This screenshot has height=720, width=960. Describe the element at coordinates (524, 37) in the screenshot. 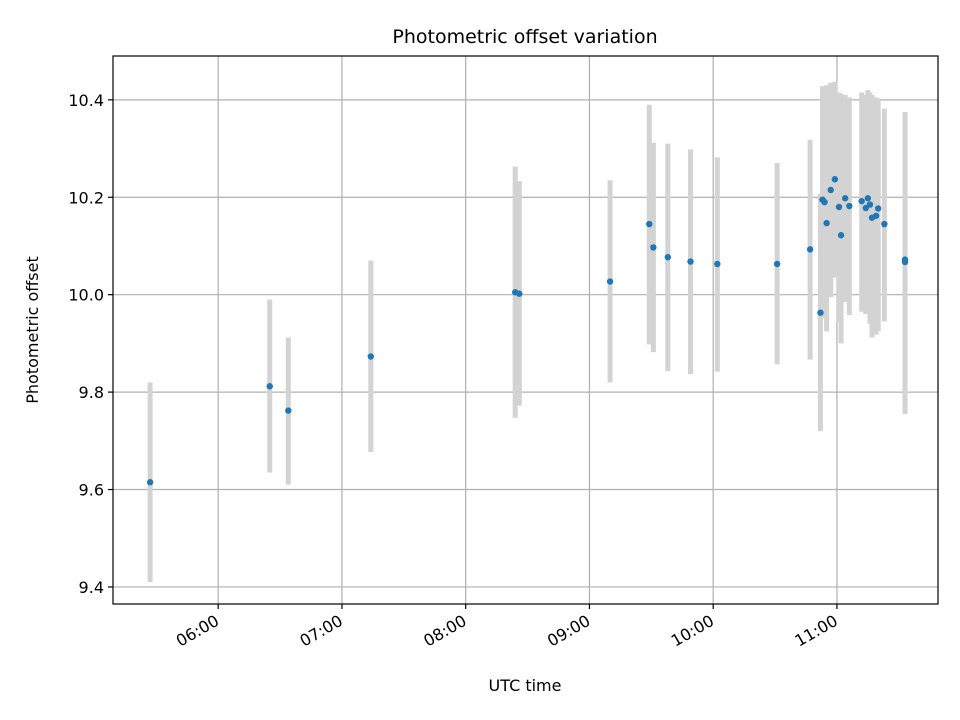

I see `chart-title: Photometric offset variation` at that location.